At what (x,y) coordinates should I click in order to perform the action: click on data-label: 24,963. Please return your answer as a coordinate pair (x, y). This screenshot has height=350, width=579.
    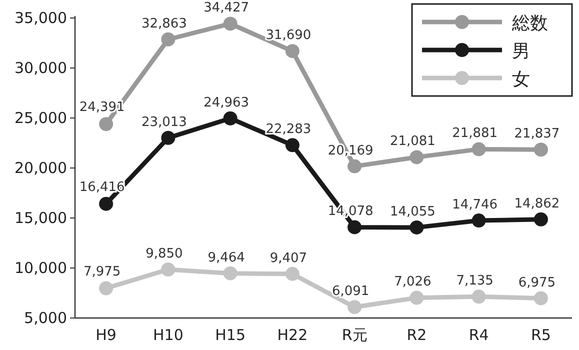
    Looking at the image, I should click on (227, 102).